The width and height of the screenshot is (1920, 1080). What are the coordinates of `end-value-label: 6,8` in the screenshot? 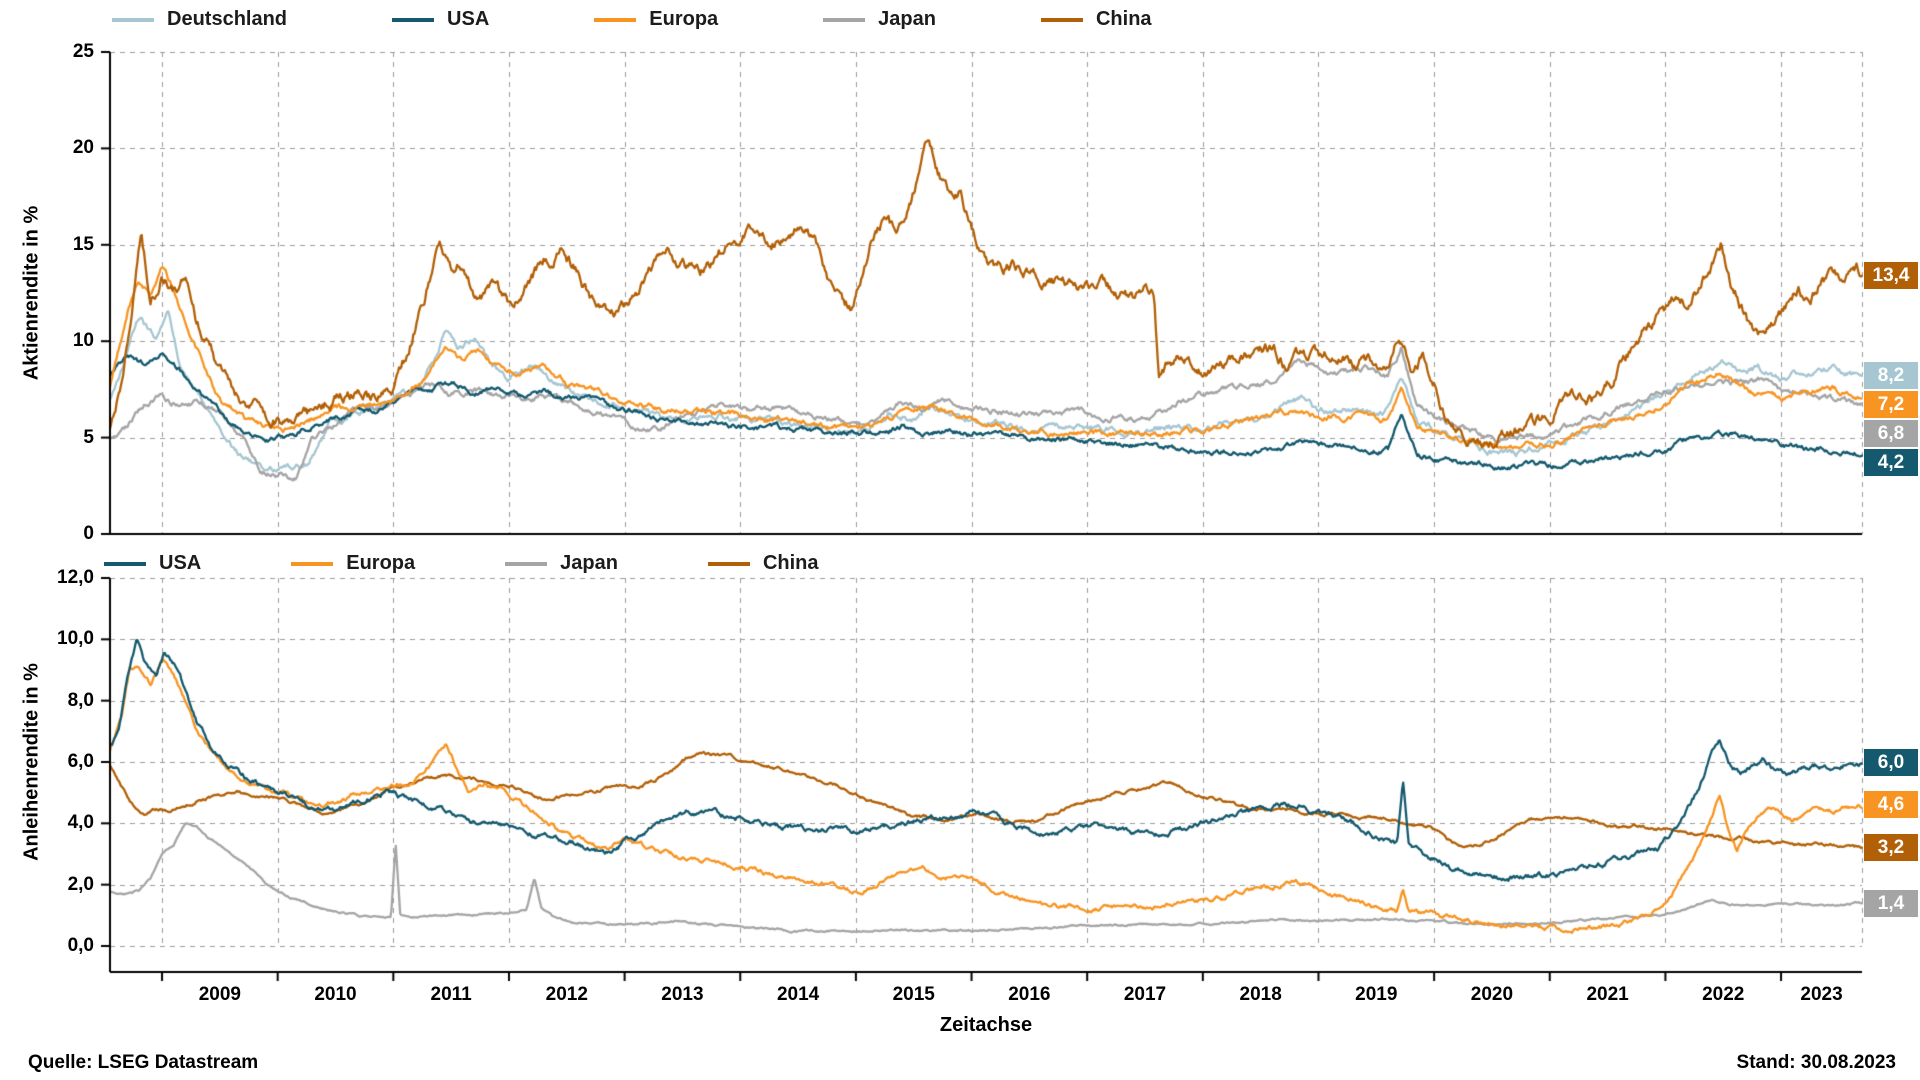 It's located at (1891, 434).